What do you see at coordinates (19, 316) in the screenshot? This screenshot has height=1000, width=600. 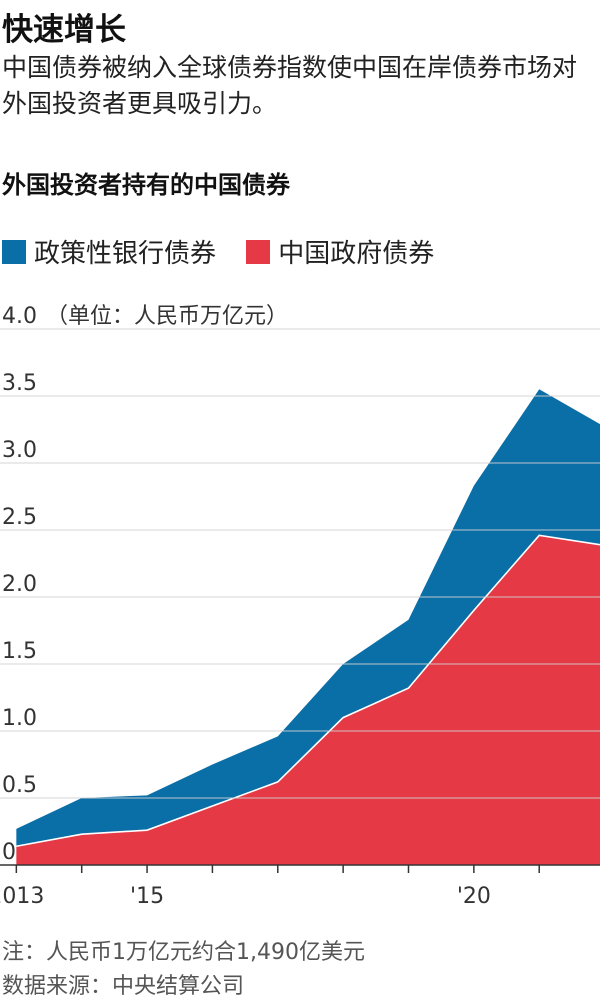 I see `y-tick-label: 4.0` at bounding box center [19, 316].